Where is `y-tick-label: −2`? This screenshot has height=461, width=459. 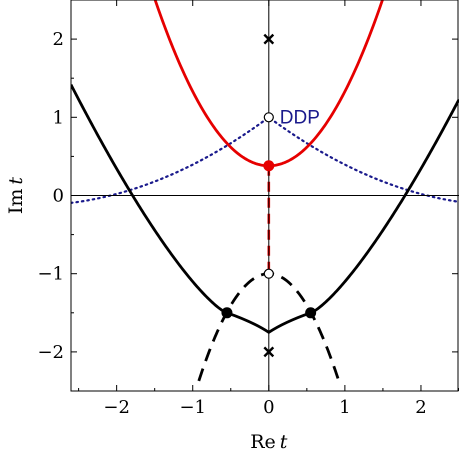 y-tick-label: −2 is located at coordinates (50, 352).